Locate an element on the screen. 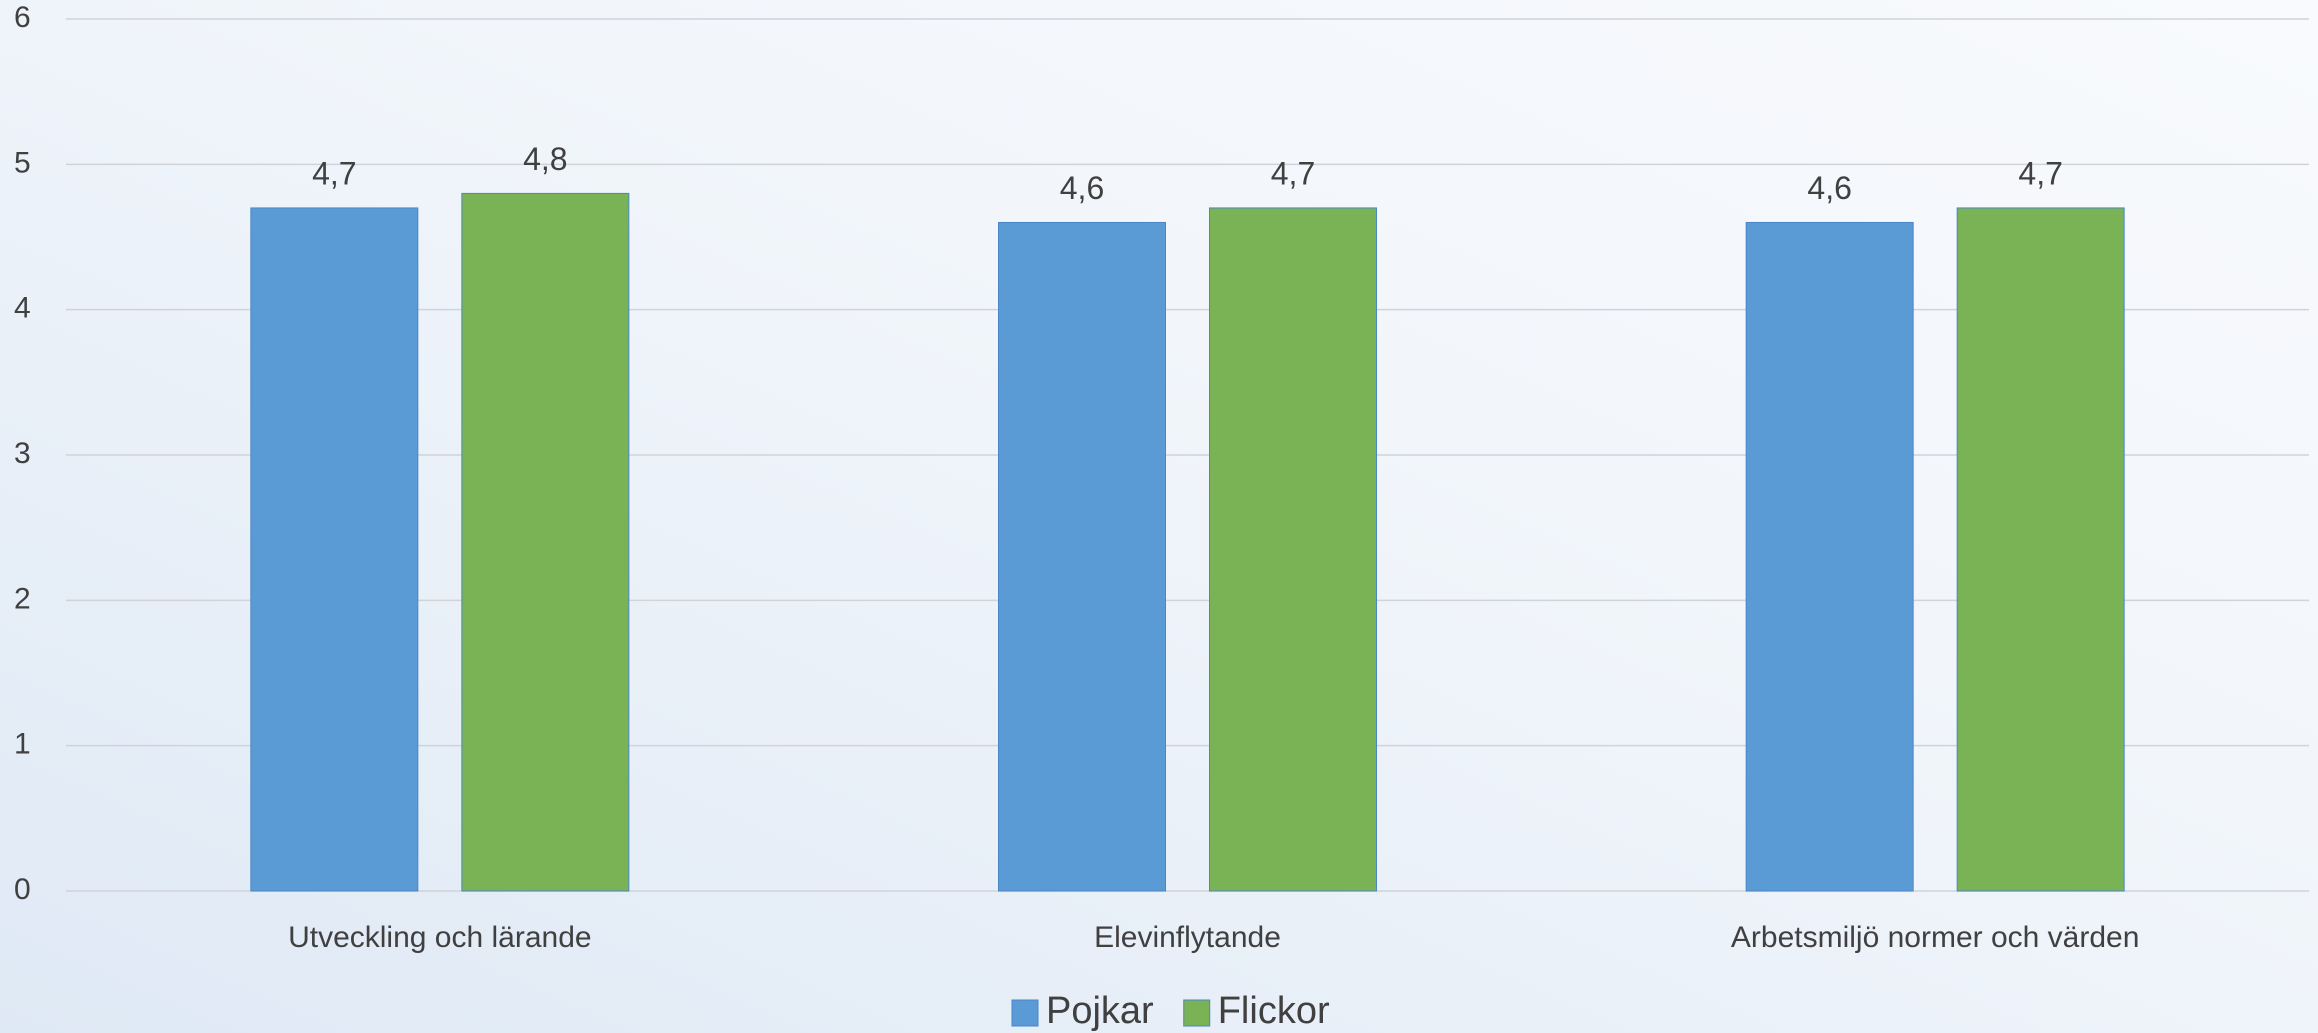 This screenshot has width=2318, height=1033. legend-label: Flickor is located at coordinates (1274, 1011).